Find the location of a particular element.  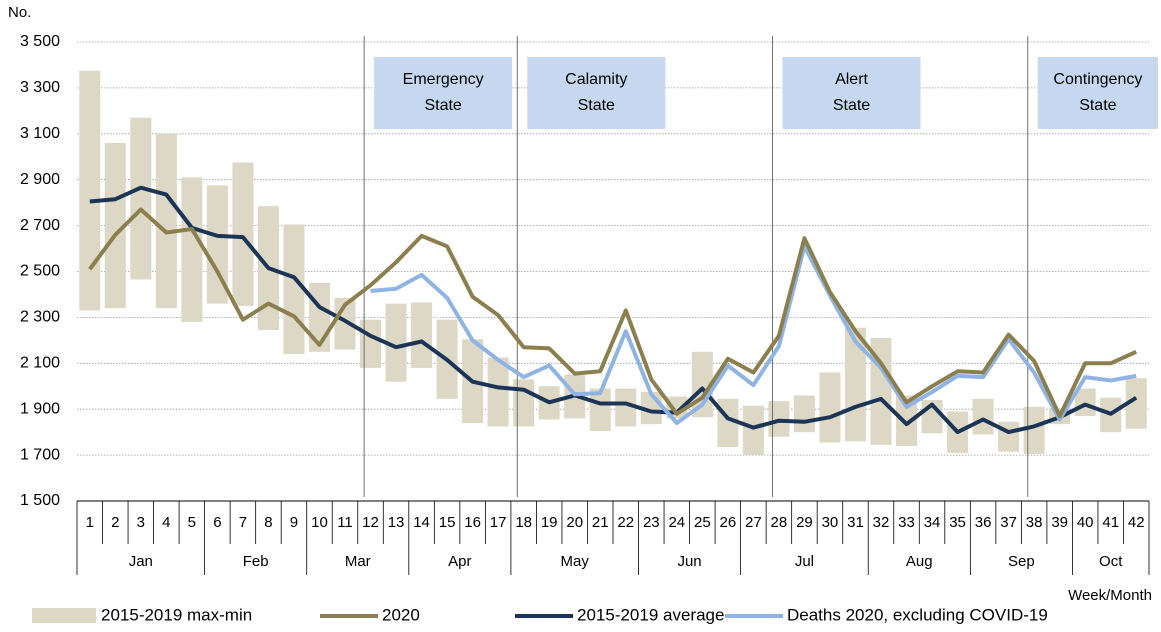

x-tick-label: 27 is located at coordinates (753, 522).